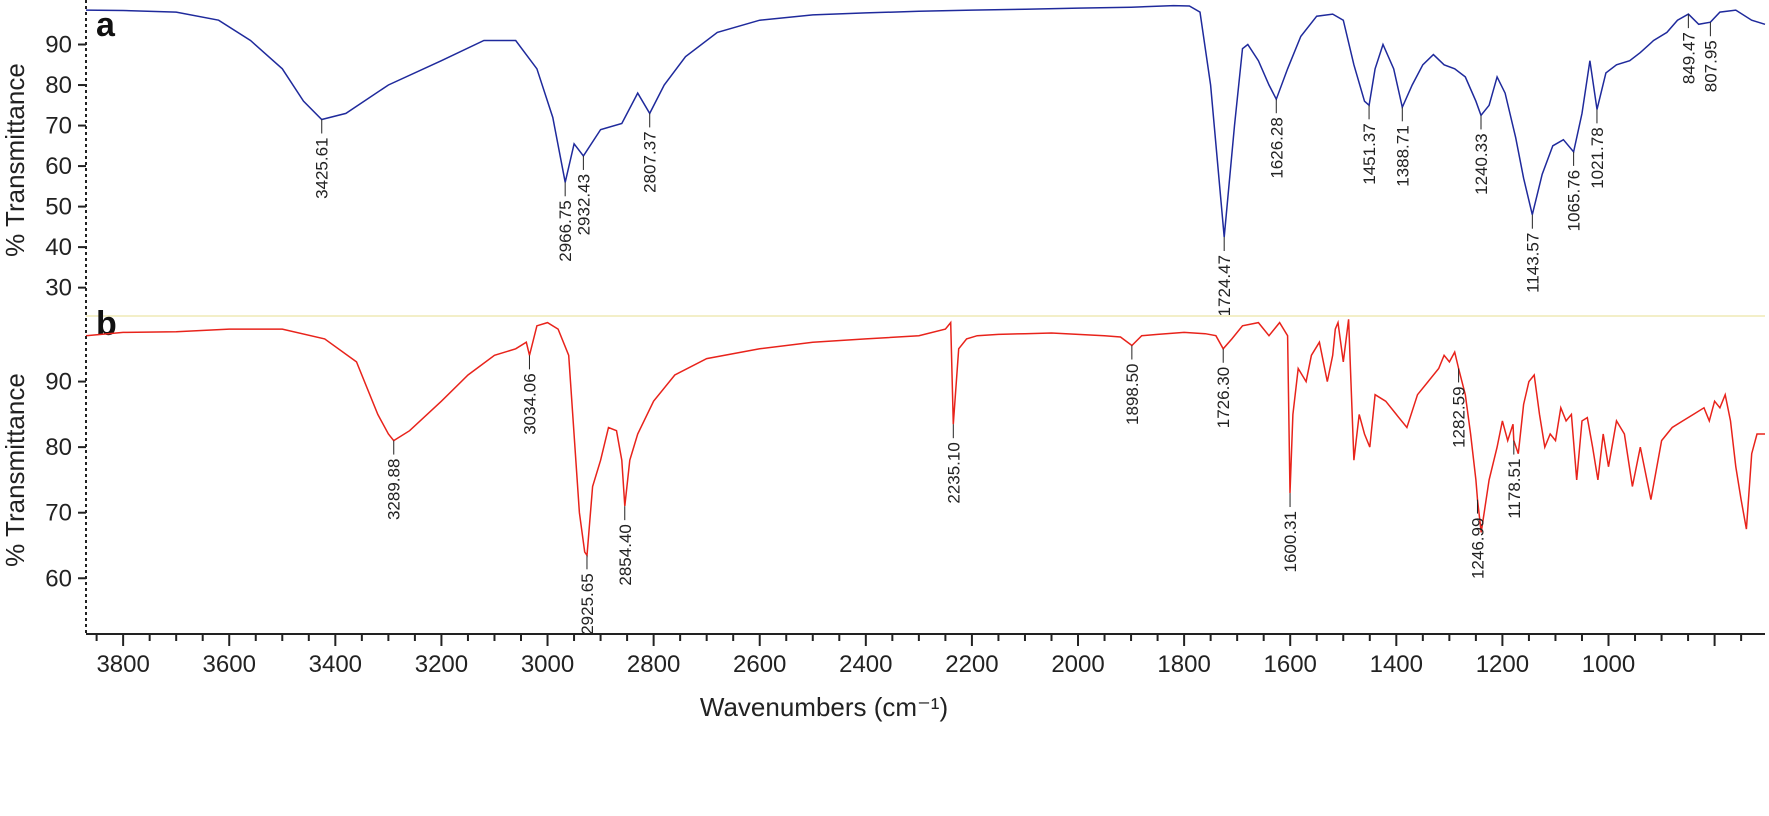 The image size is (1769, 816). What do you see at coordinates (625, 554) in the screenshot?
I see `peak-label: 2854.40` at bounding box center [625, 554].